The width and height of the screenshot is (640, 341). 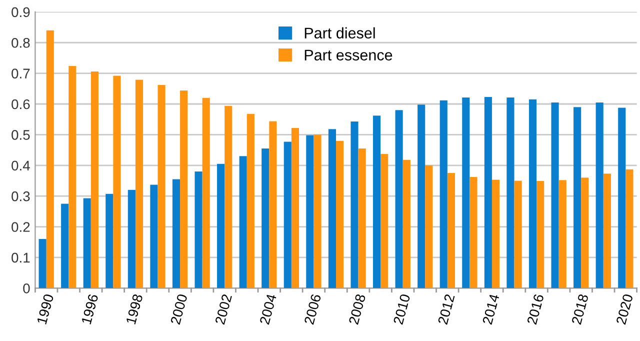 What do you see at coordinates (179, 309) in the screenshot?
I see `x-tick-label: 2000` at bounding box center [179, 309].